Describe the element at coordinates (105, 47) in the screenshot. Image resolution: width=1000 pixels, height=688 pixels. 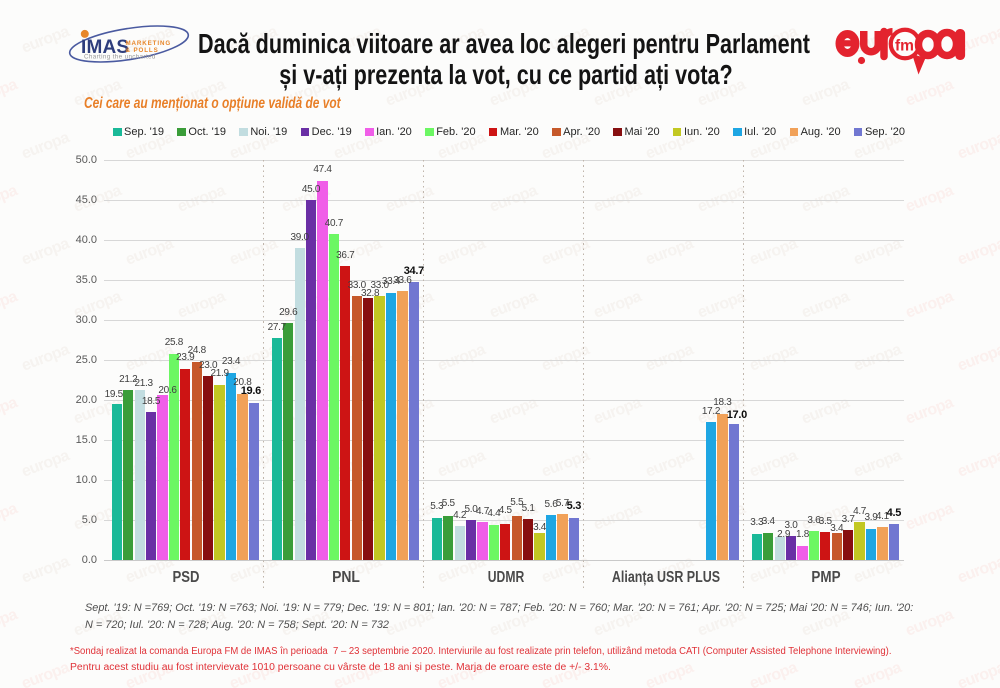
I see `svg-text: IMAS` at that location.